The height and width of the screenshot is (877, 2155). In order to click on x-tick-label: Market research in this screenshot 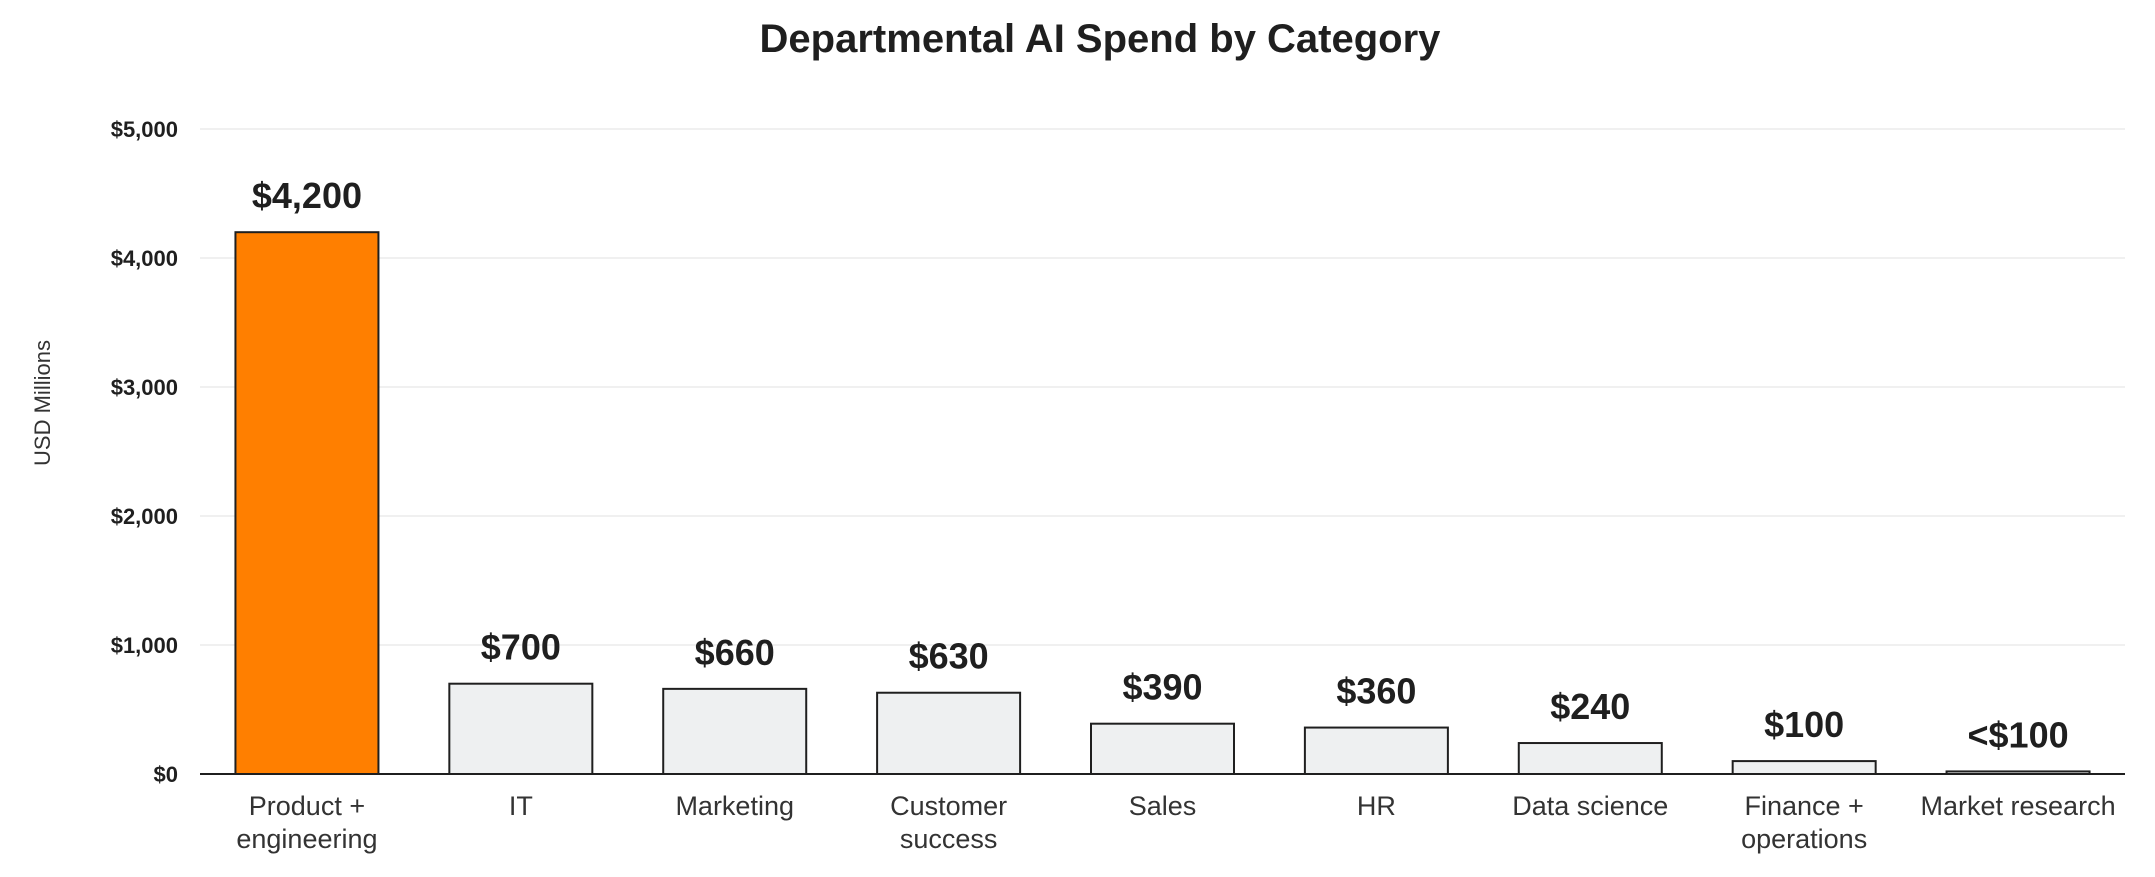, I will do `click(2018, 806)`.